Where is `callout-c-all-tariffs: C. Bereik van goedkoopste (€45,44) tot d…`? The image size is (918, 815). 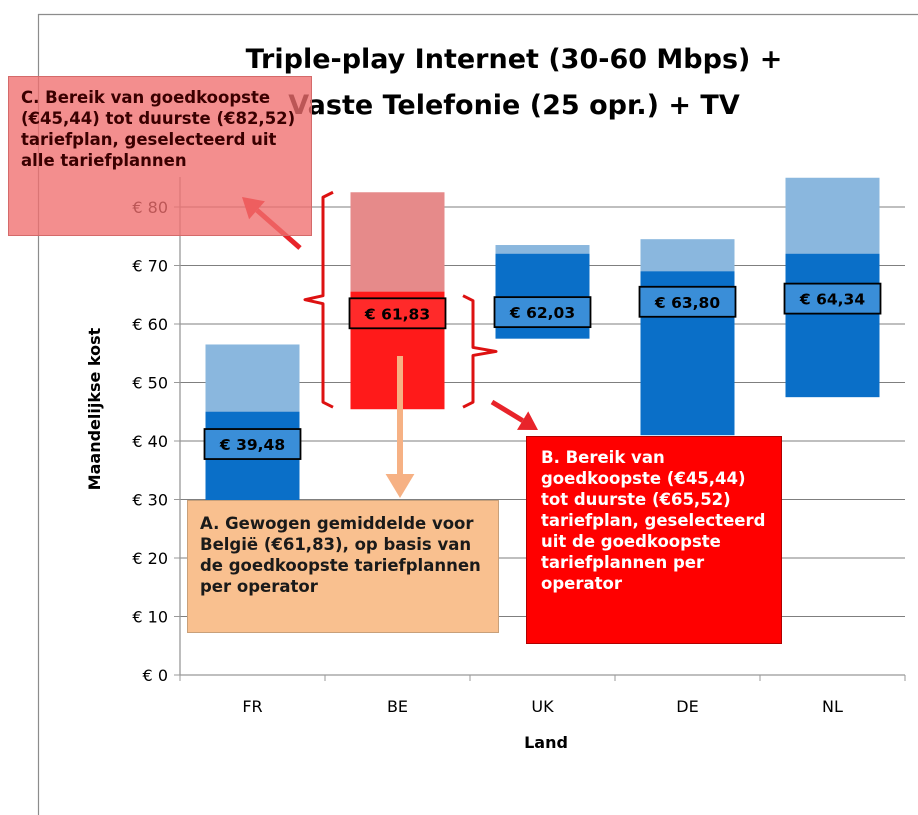
callout-c-all-tariffs: C. Bereik van goedkoopste (€45,44) tot d… is located at coordinates (160, 156).